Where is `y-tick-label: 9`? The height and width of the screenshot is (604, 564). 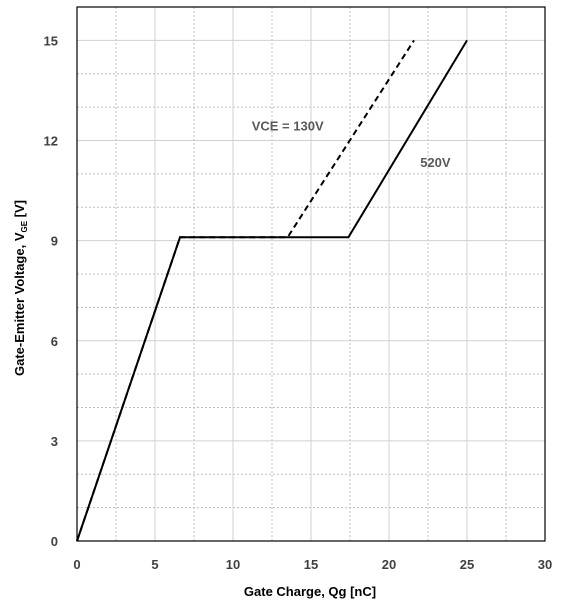
y-tick-label: 9 is located at coordinates (54, 241).